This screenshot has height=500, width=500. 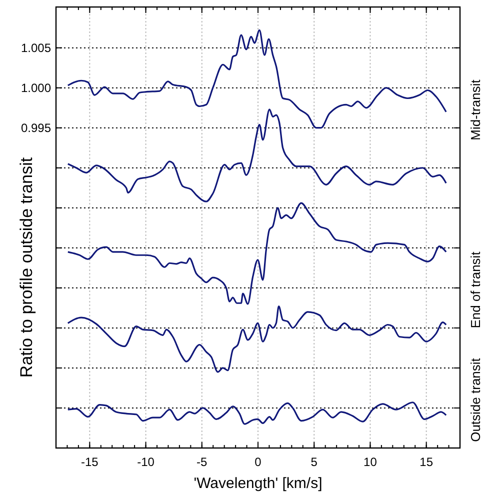 What do you see at coordinates (89, 462) in the screenshot?
I see `x-tick-label: -15` at bounding box center [89, 462].